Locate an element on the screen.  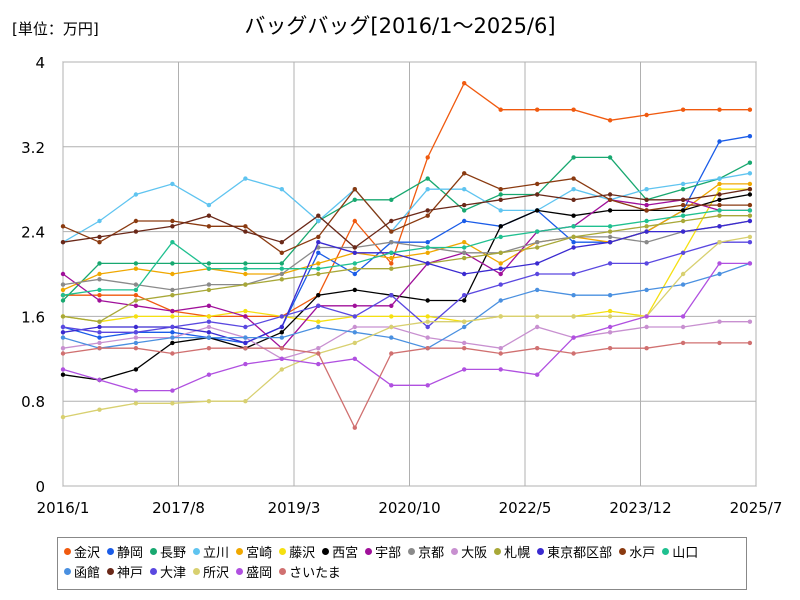
legend-label: 東京都区部 is located at coordinates (580, 553).